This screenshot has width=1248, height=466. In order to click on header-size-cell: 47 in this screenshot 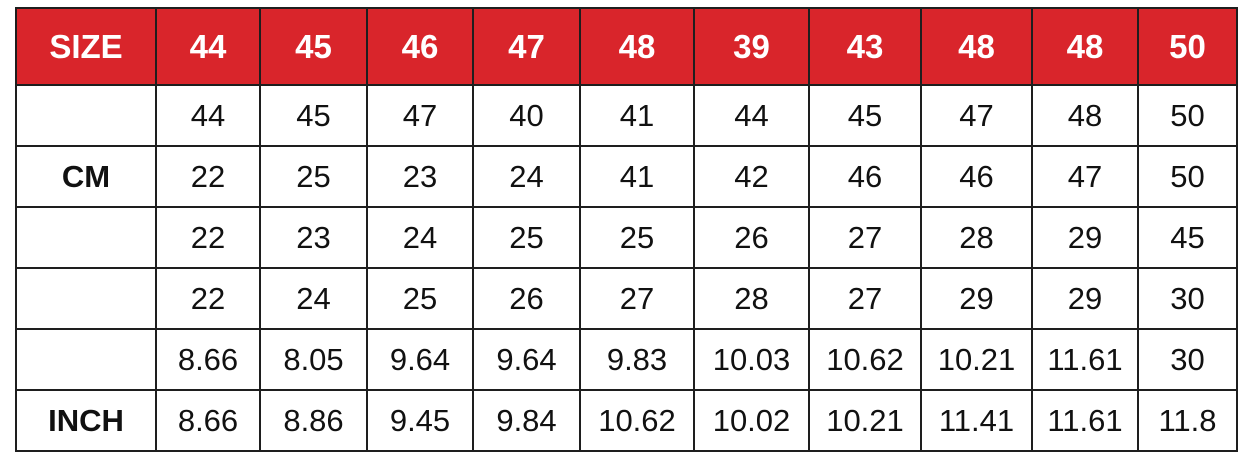, I will do `click(526, 46)`.